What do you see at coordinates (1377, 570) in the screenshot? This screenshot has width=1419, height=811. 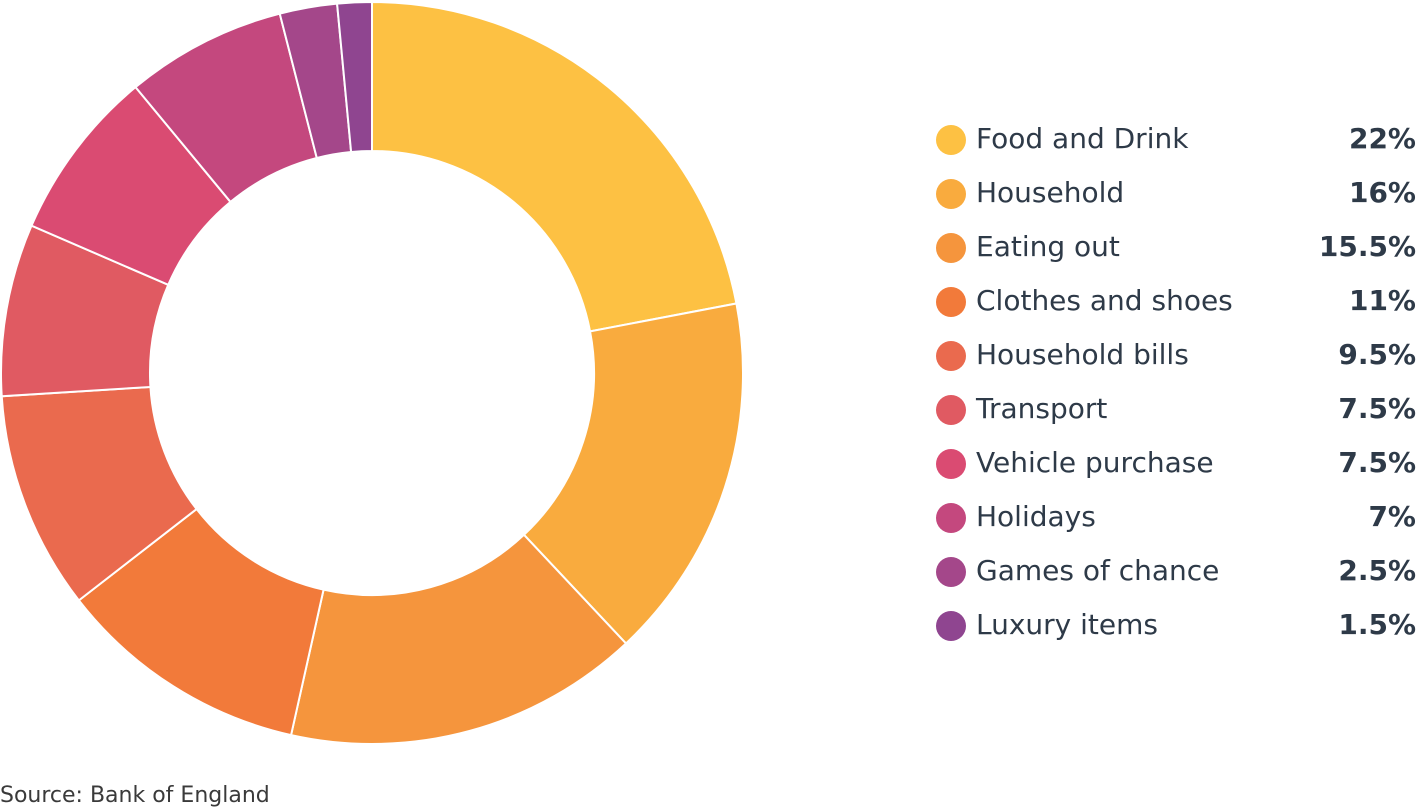 I see `legend-value: 2.5%` at bounding box center [1377, 570].